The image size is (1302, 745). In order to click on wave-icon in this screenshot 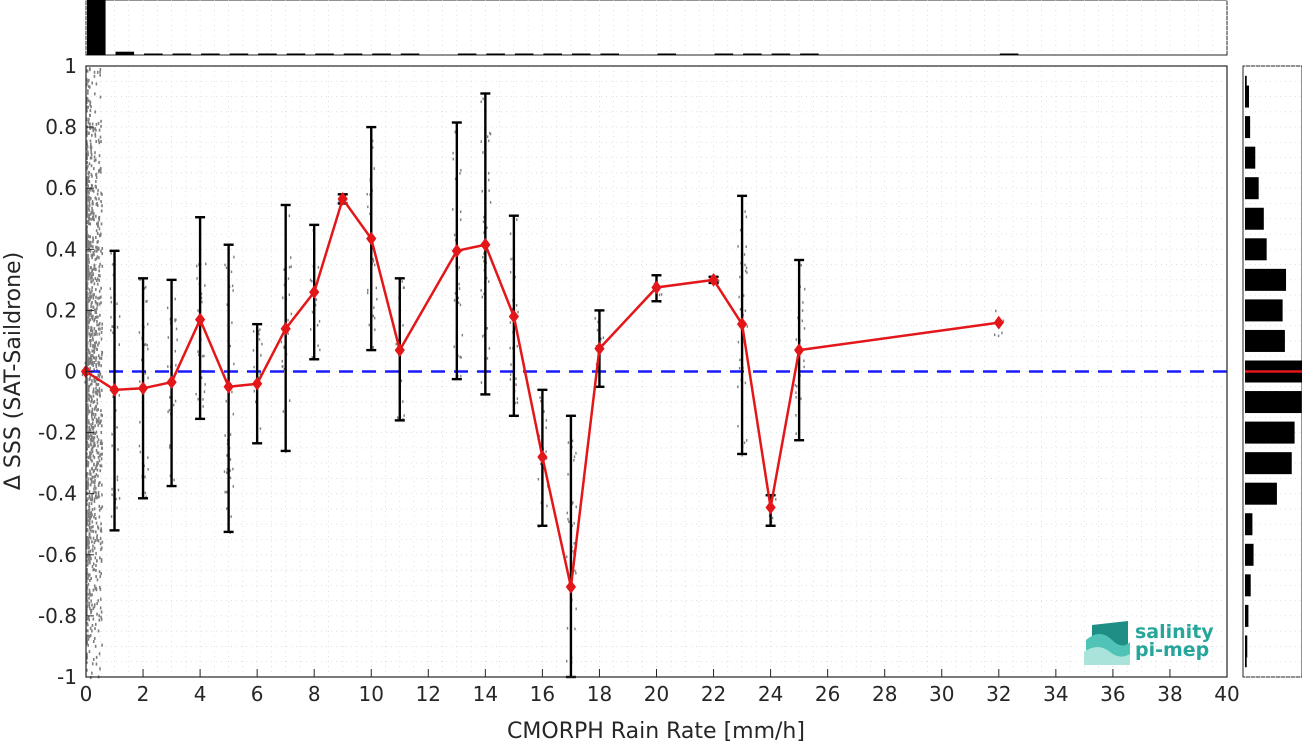, I will do `click(1107, 643)`.